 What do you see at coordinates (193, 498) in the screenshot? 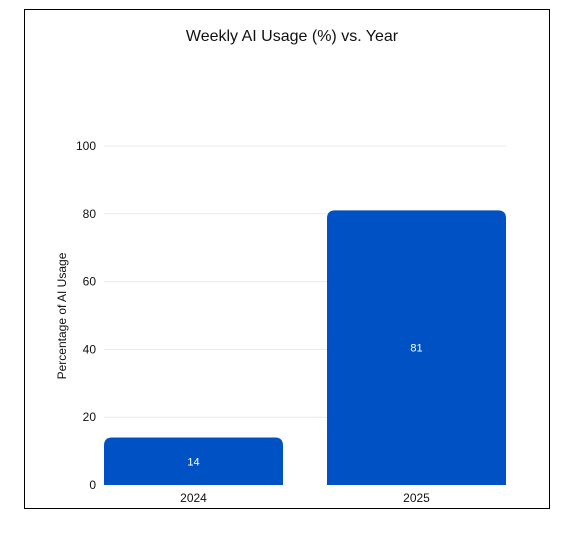
I see `x-tick-label: 2024` at bounding box center [193, 498].